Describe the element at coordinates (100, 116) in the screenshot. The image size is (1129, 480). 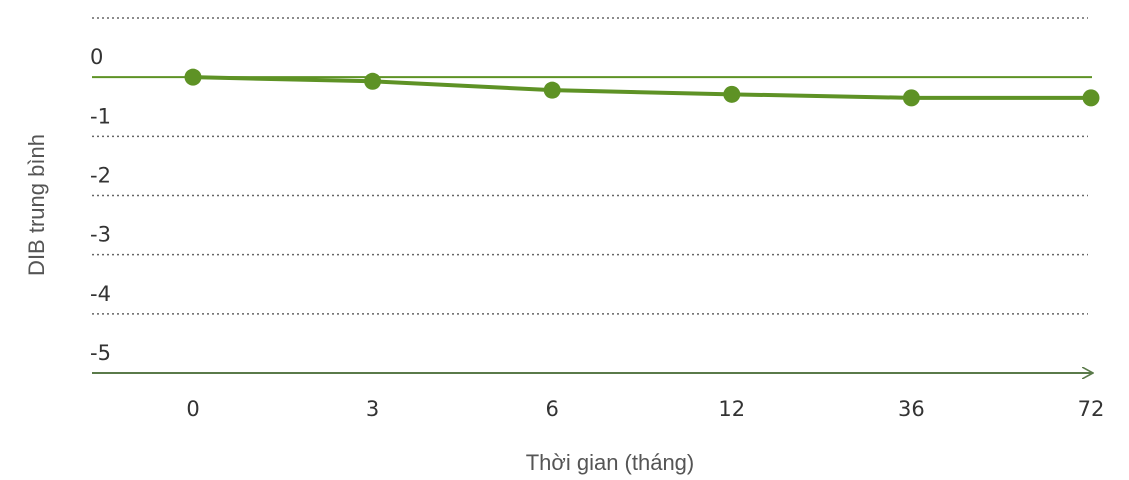
I see `y-tick-label: -1` at that location.